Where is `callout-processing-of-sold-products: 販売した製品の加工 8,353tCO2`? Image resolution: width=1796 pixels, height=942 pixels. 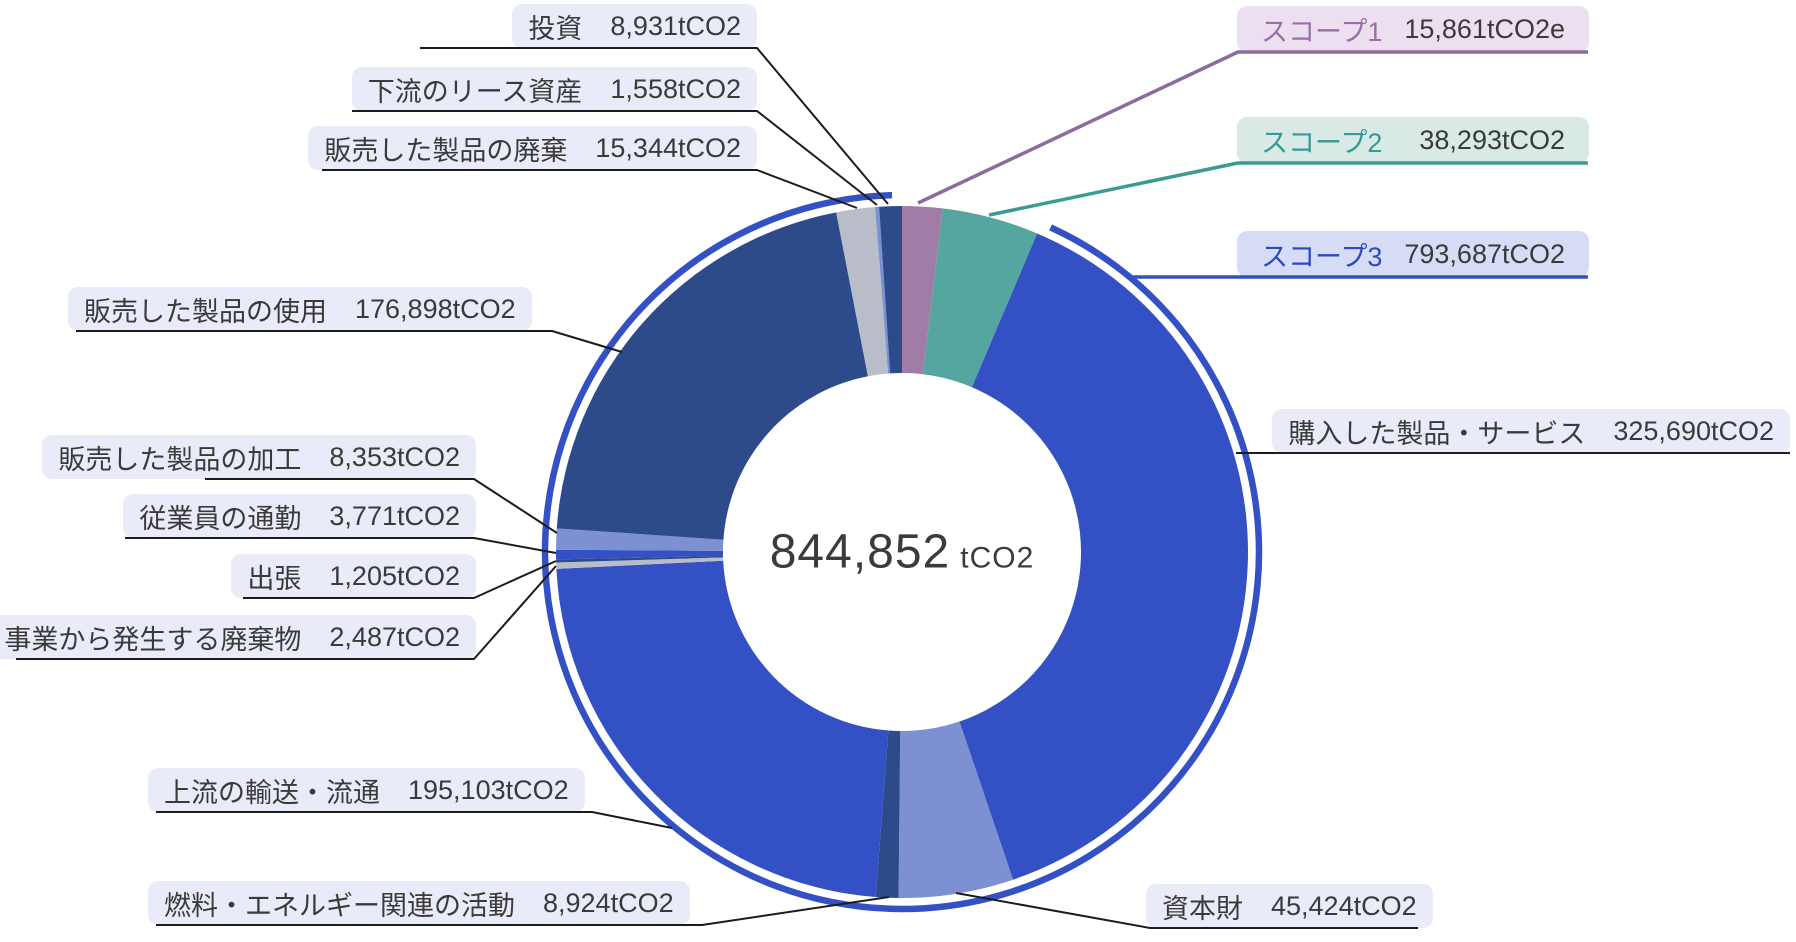
callout-processing-of-sold-products: 販売した製品の加工 8,353tCO2 is located at coordinates (259, 457).